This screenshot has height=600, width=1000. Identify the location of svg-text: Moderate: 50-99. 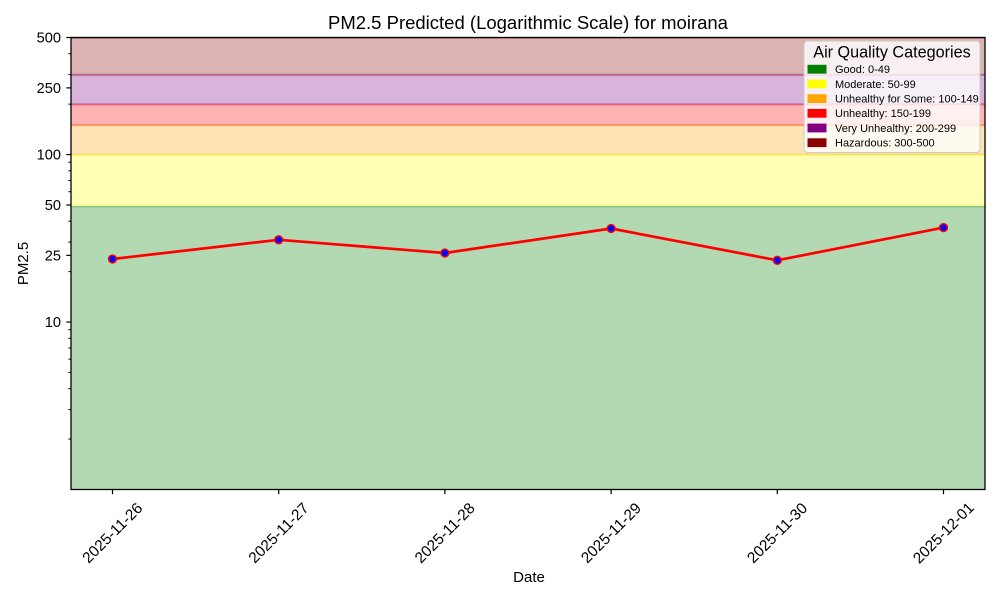
(875, 85).